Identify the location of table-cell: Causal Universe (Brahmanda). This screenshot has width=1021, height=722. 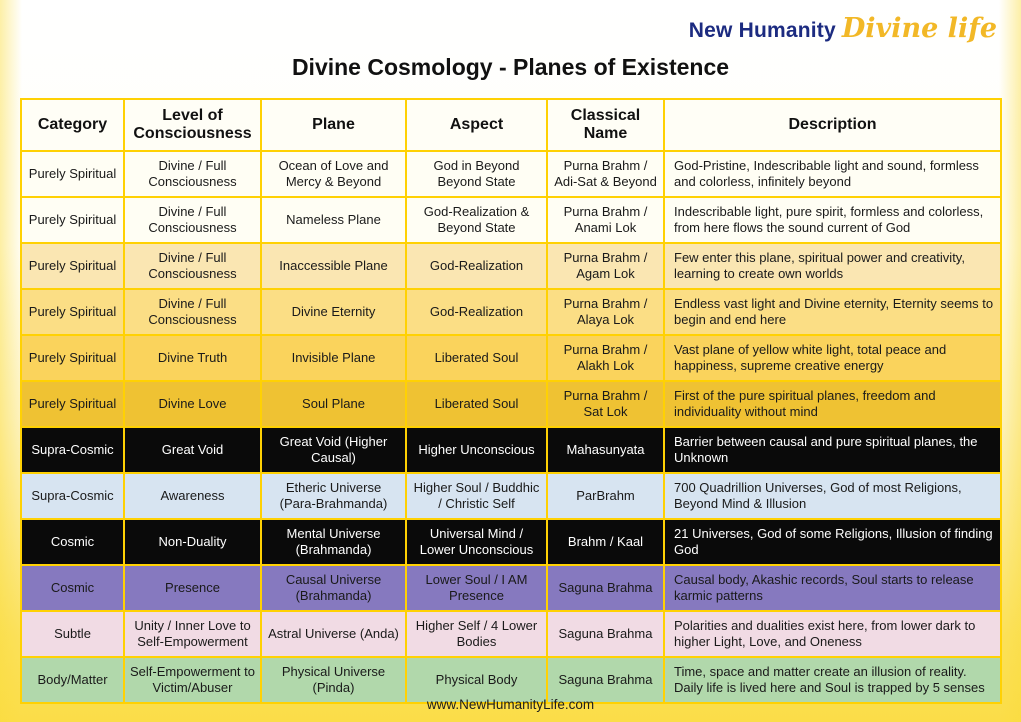
(333, 588).